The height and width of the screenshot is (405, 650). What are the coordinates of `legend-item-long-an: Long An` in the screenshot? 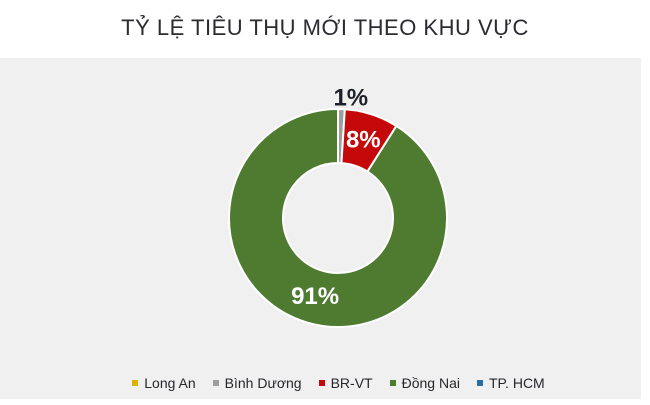 It's located at (164, 383).